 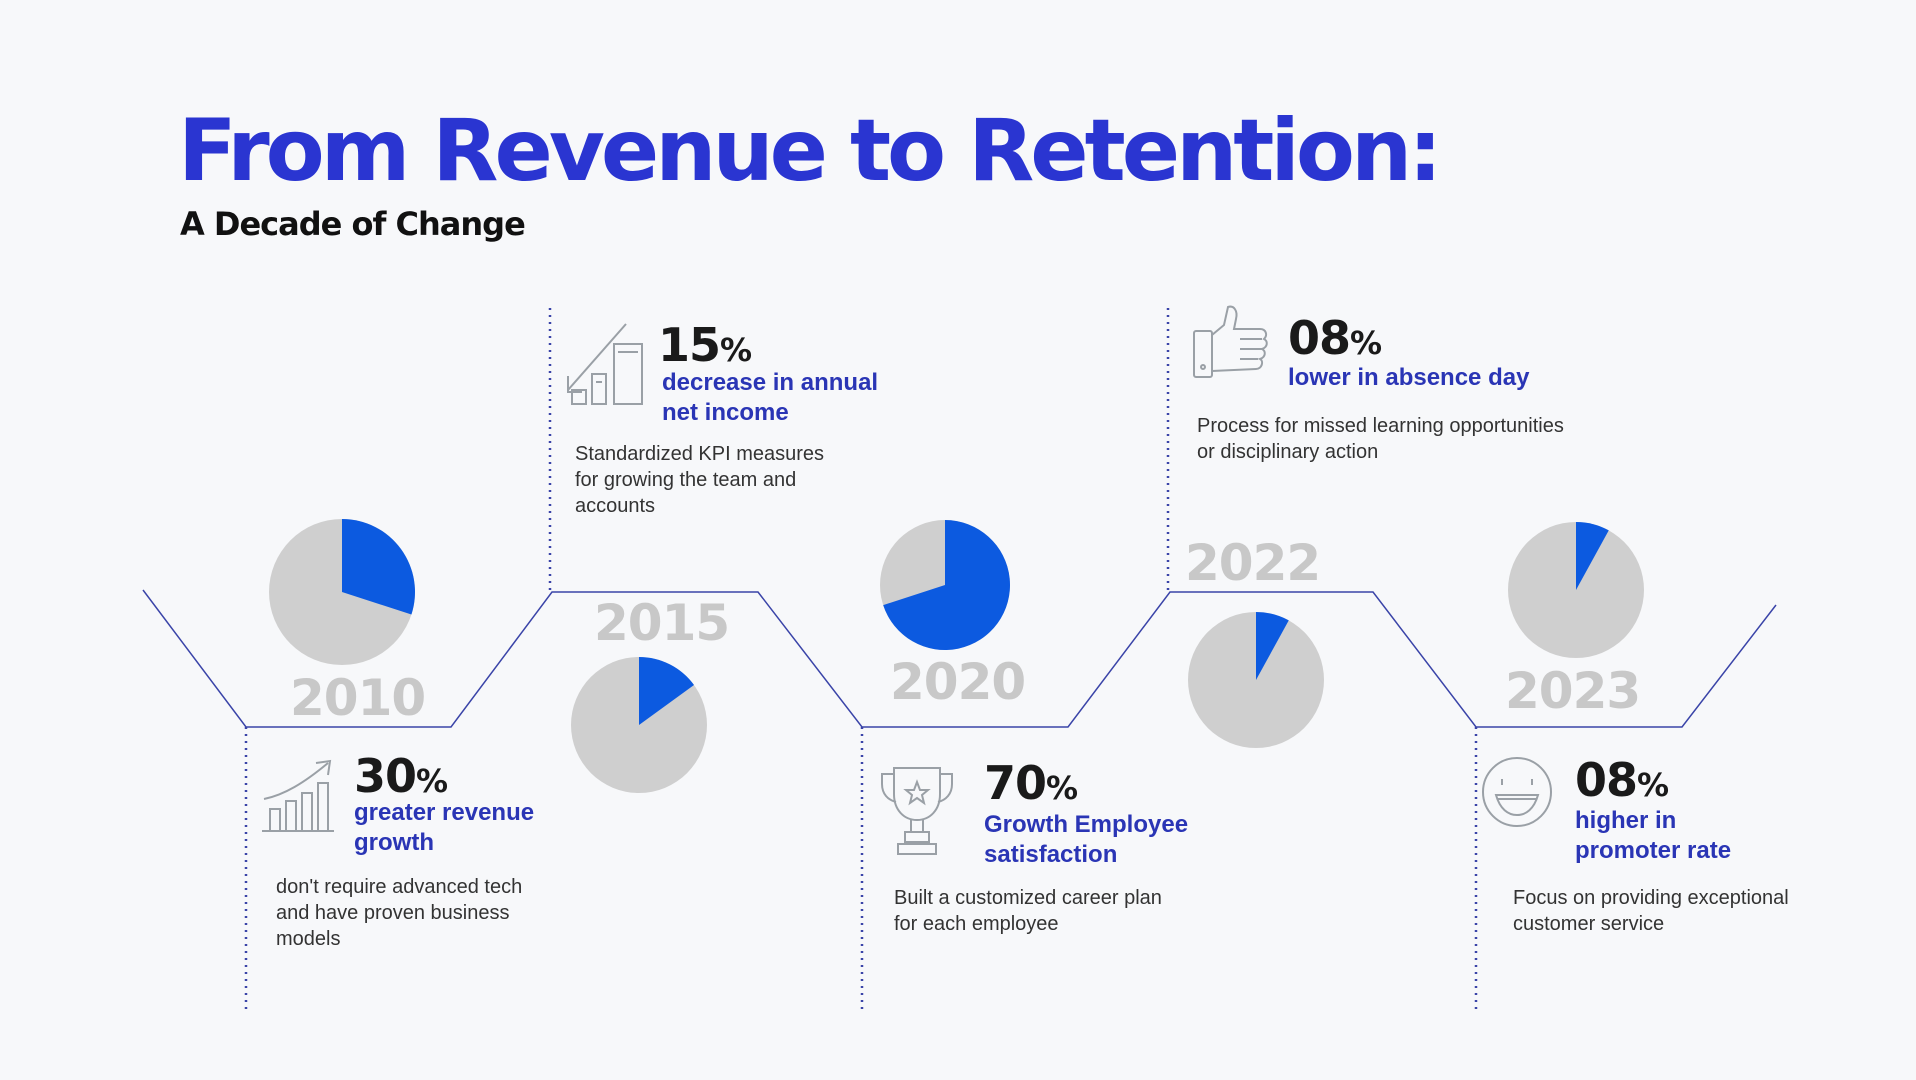 What do you see at coordinates (810, 151) in the screenshot?
I see `page-title: From Revenue to Retention:` at bounding box center [810, 151].